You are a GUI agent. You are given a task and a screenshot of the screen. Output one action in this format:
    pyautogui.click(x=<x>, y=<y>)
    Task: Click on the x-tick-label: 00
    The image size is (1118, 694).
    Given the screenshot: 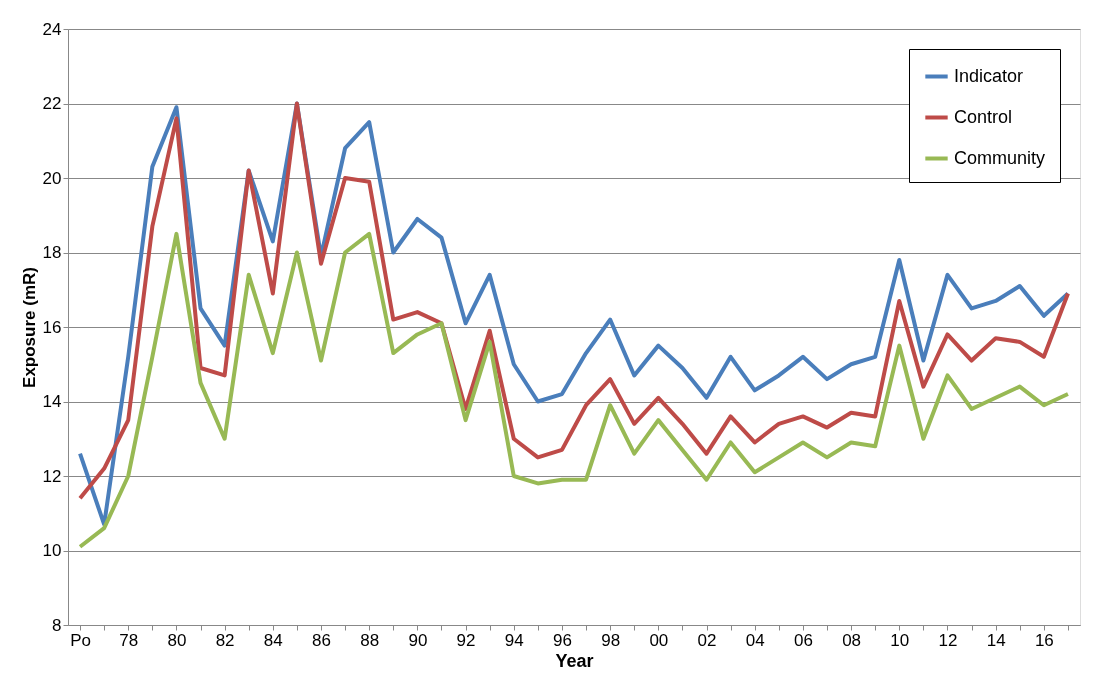 What is the action you would take?
    pyautogui.click(x=659, y=640)
    